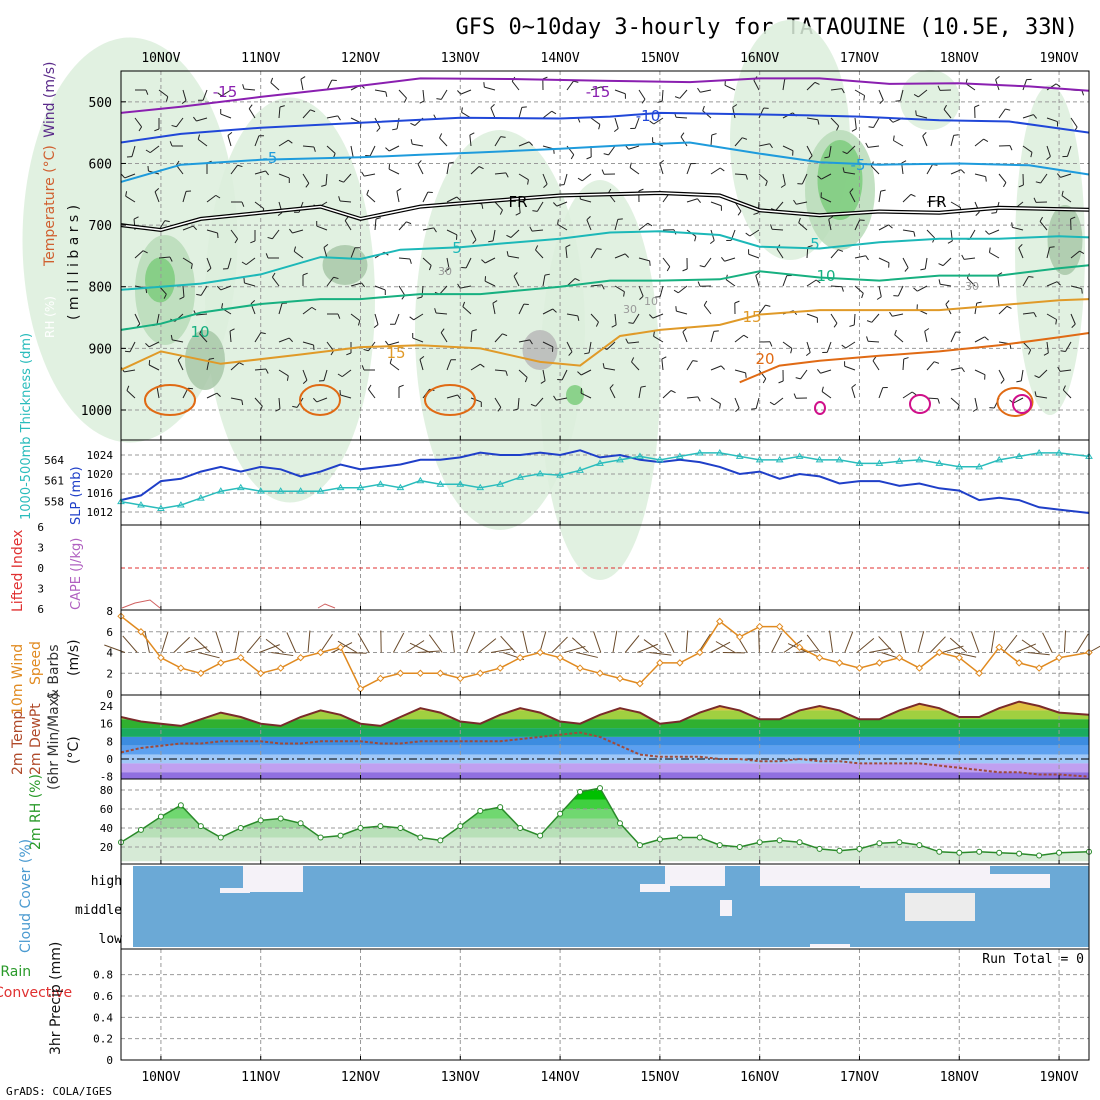  What do you see at coordinates (972, 286) in the screenshot?
I see `contour-label-17: 30` at bounding box center [972, 286].